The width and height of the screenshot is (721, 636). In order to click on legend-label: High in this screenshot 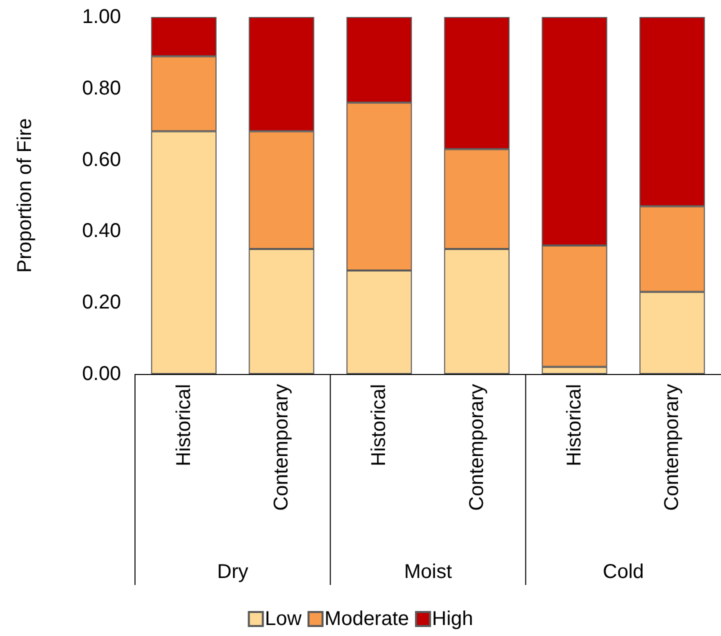, I will do `click(453, 619)`.